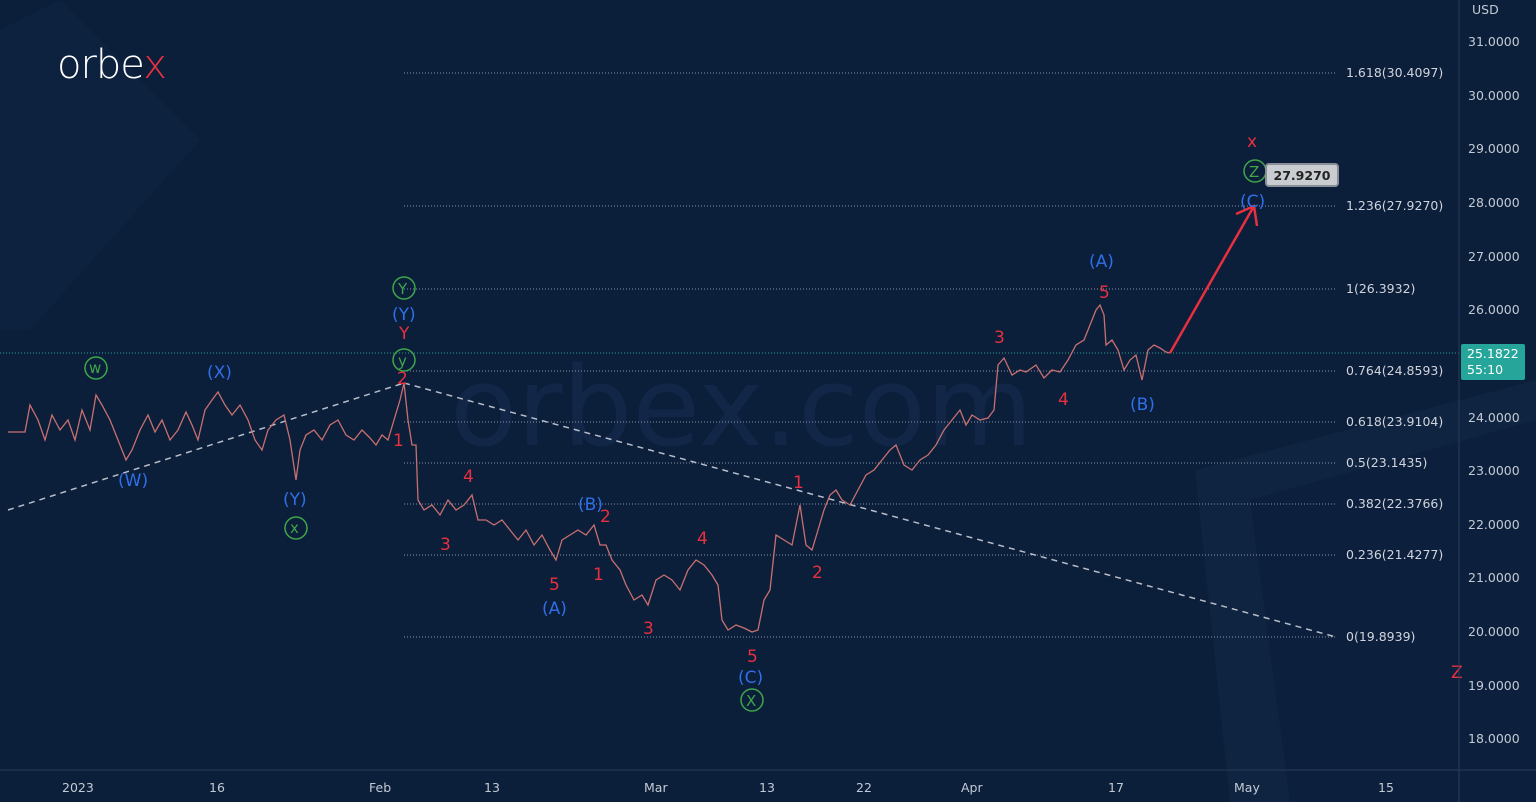  I want to click on svg-text: 0(19.8939), so click(1380, 636).